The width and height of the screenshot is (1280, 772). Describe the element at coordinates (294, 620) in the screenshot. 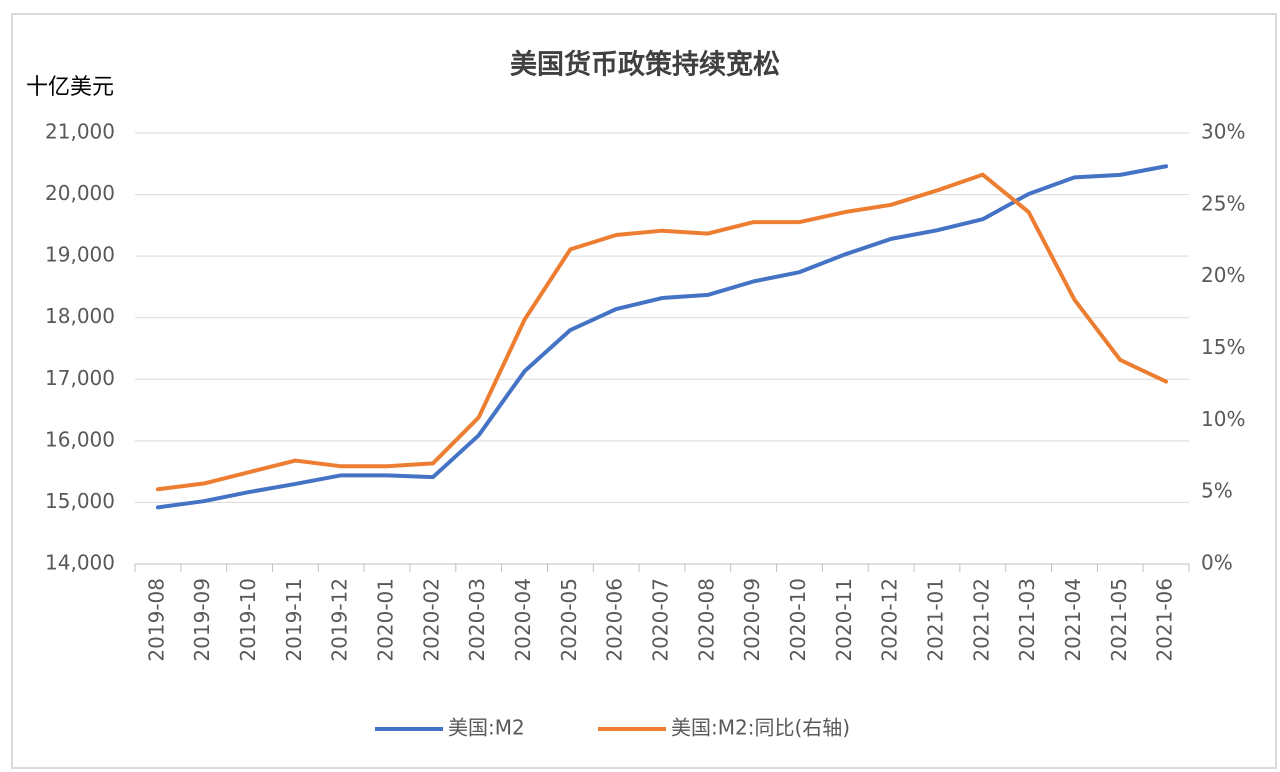

I see `x-tick-label: 2019-11` at that location.